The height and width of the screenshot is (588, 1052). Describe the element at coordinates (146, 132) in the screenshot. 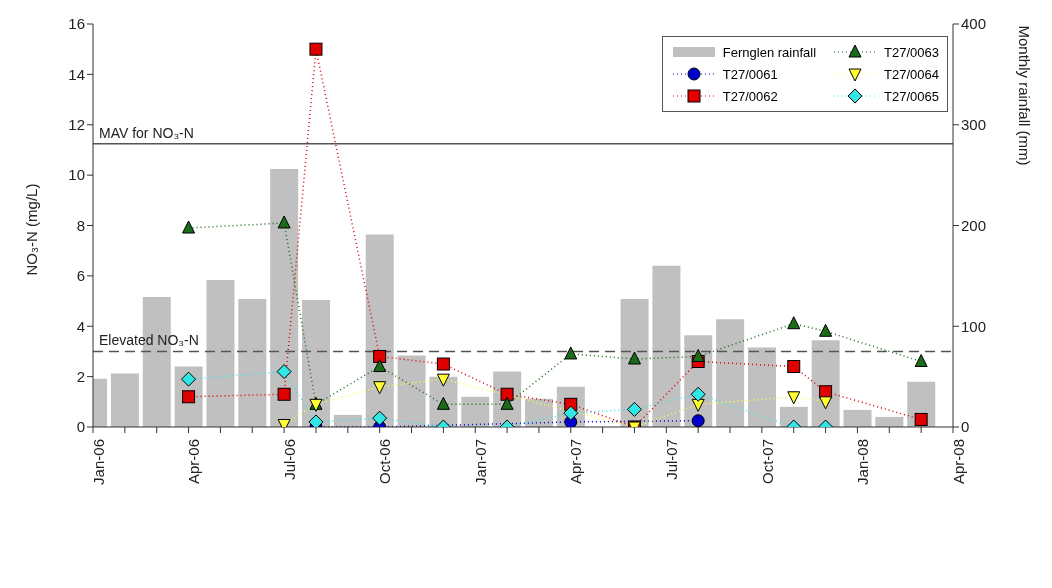

I see `ref-line-label: MAV for NO₃-N` at that location.